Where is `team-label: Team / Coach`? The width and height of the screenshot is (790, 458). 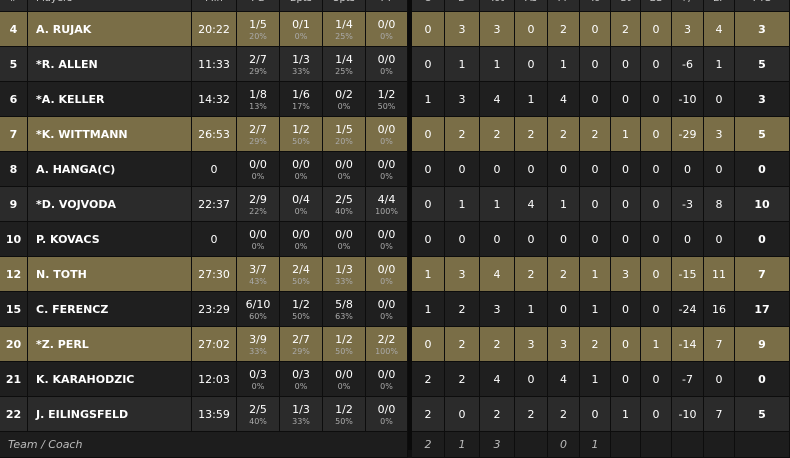 team-label: Team / Coach is located at coordinates (45, 444).